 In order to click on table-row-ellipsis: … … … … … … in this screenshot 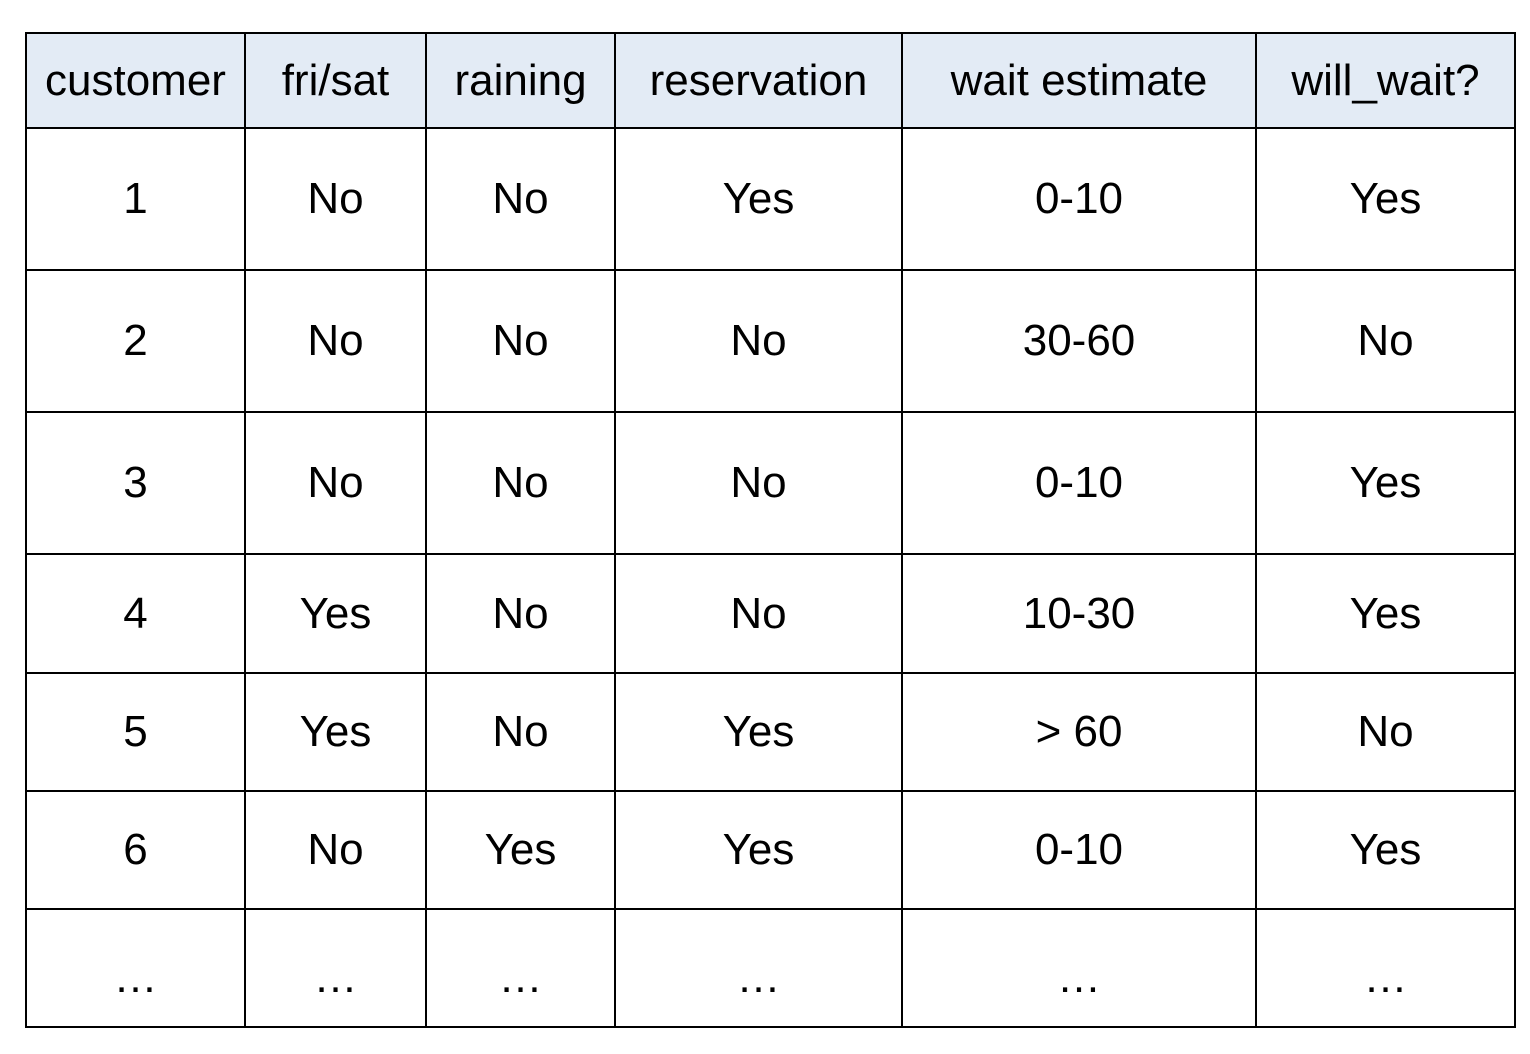, I will do `click(770, 968)`.